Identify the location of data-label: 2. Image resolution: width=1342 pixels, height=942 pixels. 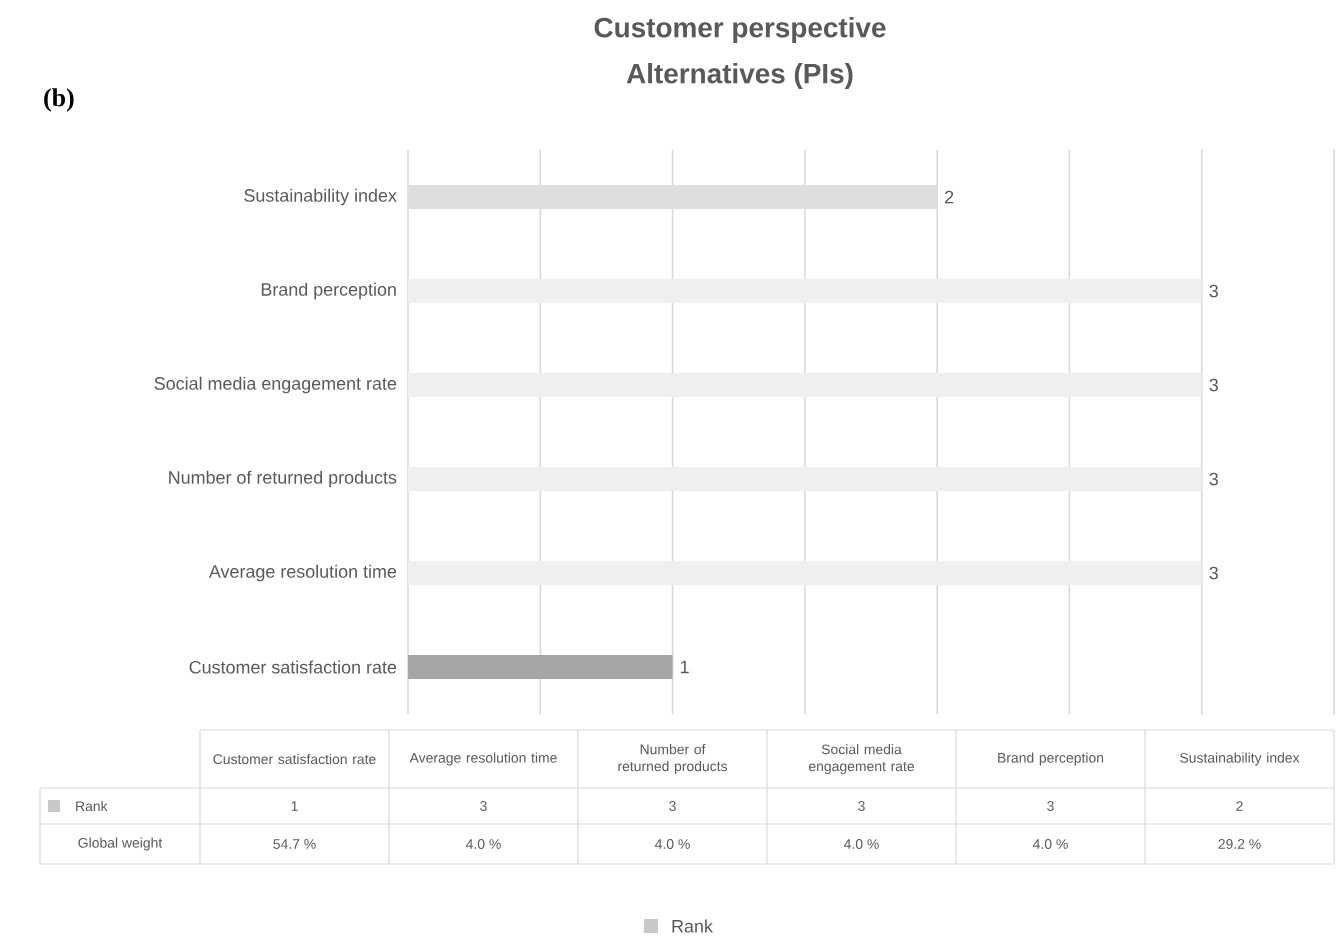
(949, 197).